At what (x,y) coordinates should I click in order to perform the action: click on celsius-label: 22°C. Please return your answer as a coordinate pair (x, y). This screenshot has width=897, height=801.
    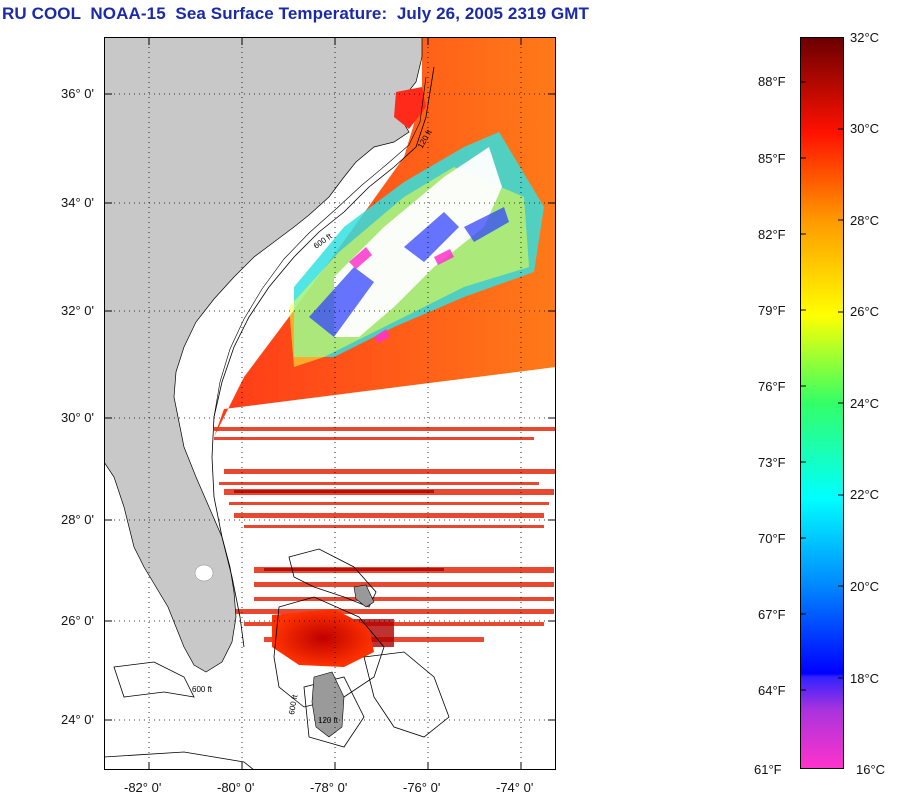
    Looking at the image, I should click on (865, 494).